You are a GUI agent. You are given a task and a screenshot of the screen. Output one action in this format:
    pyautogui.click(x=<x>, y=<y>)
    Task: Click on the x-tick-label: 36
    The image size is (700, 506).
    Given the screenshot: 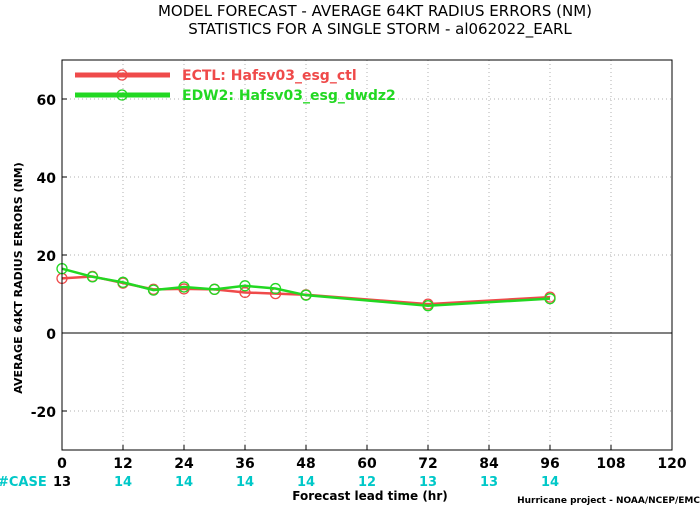 What is the action you would take?
    pyautogui.click(x=244, y=464)
    